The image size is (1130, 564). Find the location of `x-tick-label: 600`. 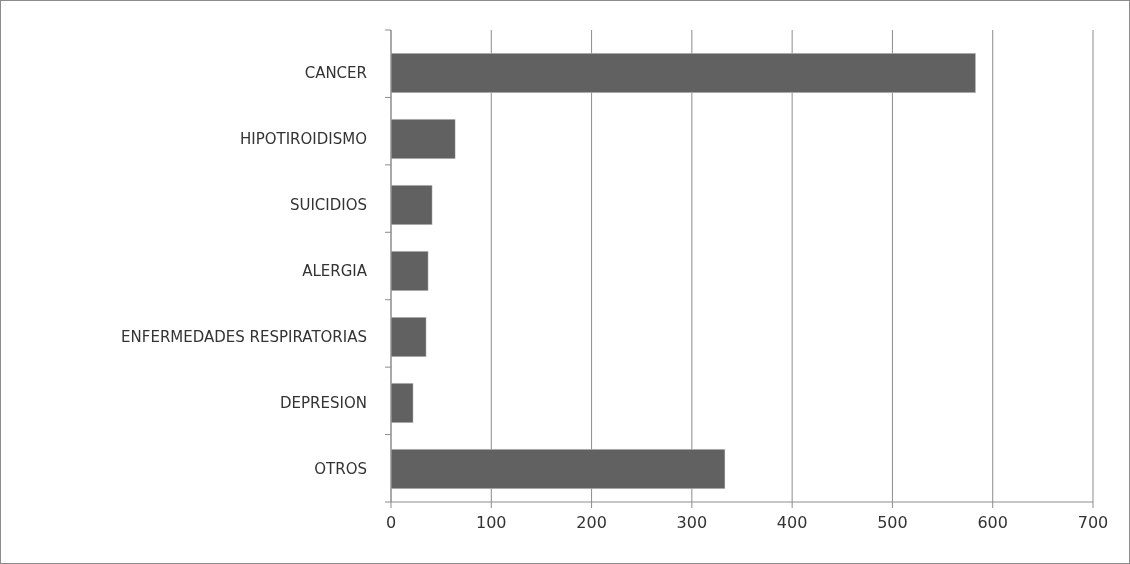

x-tick-label: 600 is located at coordinates (992, 522).